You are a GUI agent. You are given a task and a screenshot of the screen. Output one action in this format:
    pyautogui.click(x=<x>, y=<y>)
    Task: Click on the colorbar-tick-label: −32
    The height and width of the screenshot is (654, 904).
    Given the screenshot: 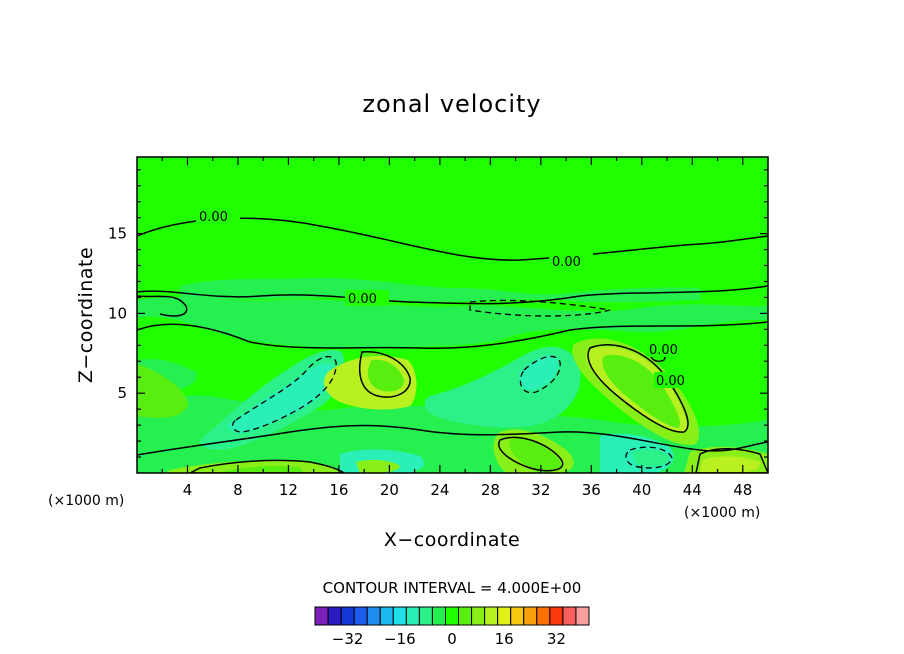 What is the action you would take?
    pyautogui.click(x=348, y=639)
    